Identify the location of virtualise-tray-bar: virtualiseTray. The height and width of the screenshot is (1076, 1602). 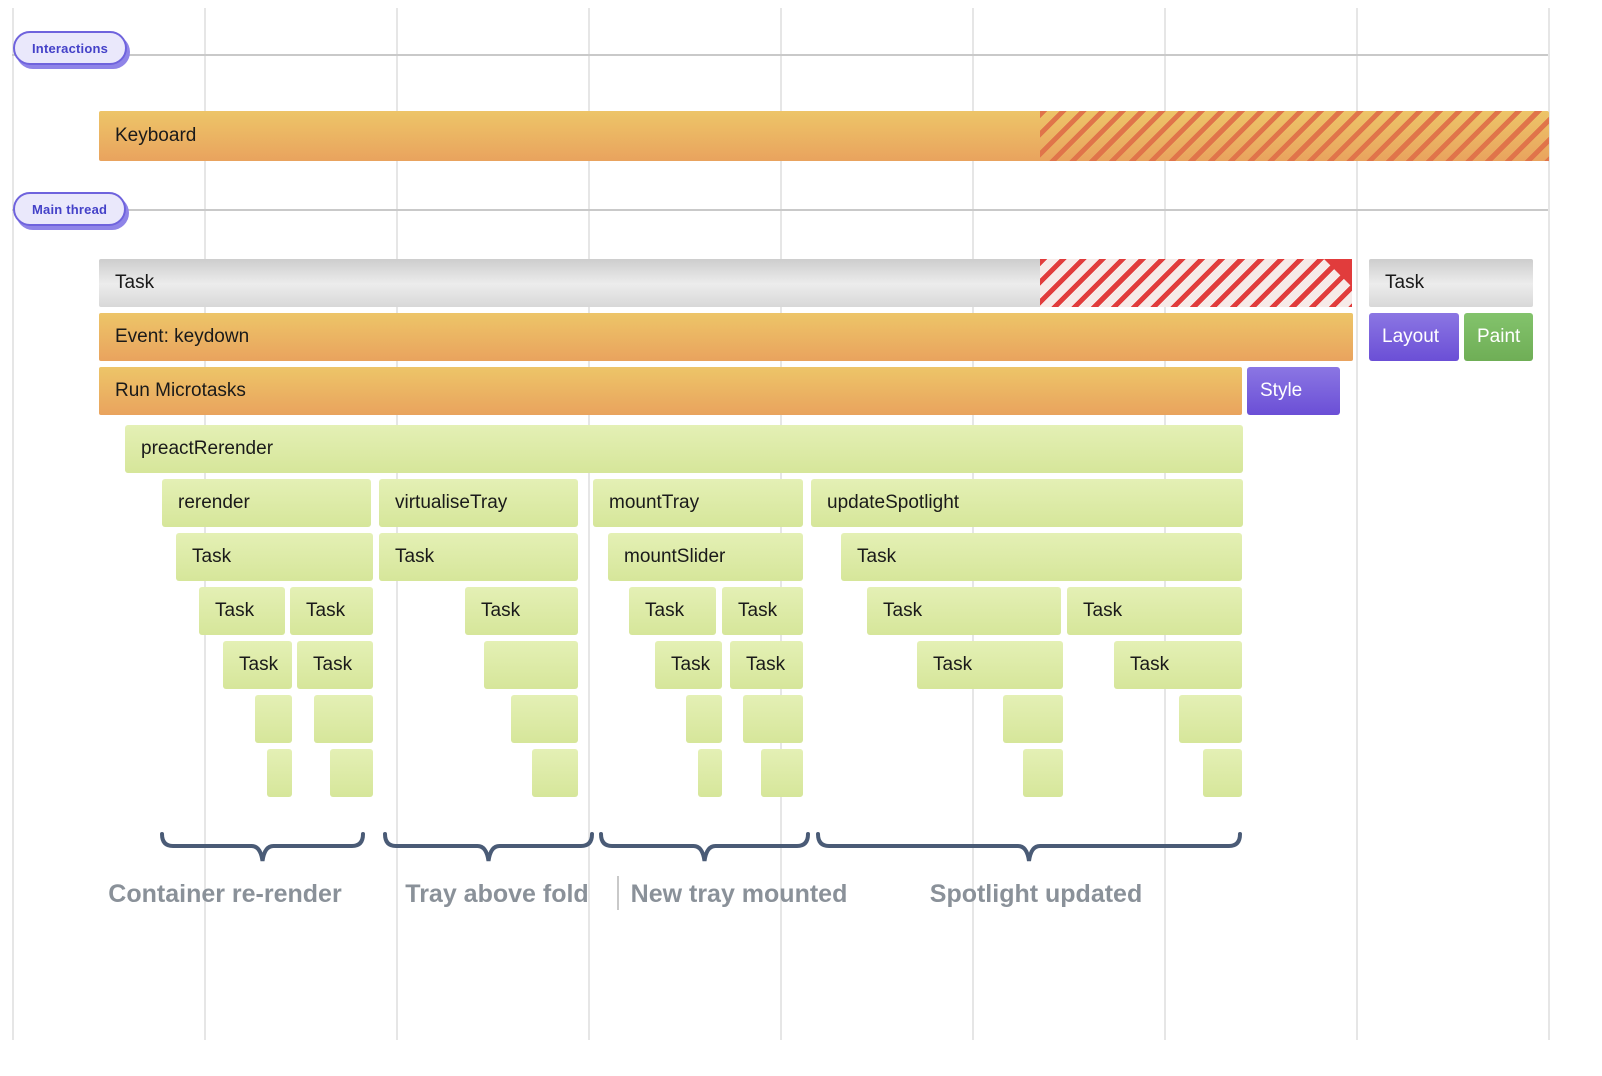
(478, 503).